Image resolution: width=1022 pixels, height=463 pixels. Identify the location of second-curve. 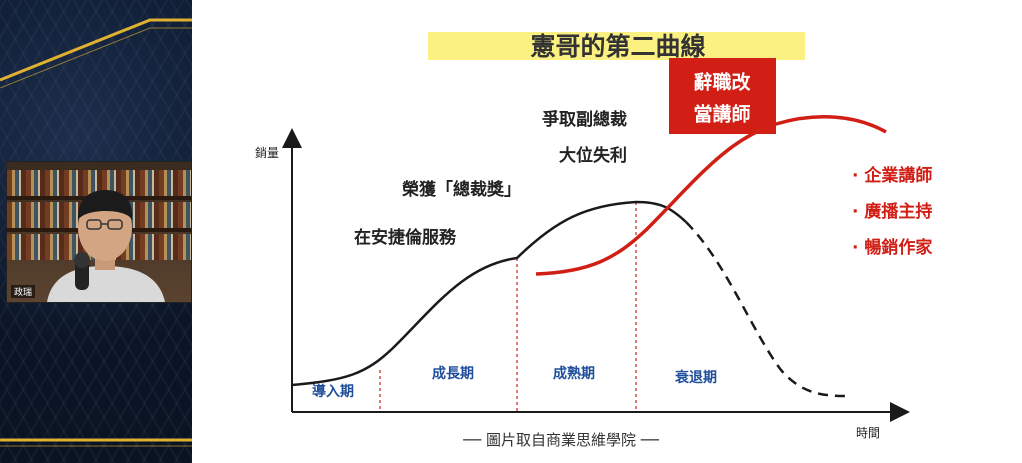
(711, 195).